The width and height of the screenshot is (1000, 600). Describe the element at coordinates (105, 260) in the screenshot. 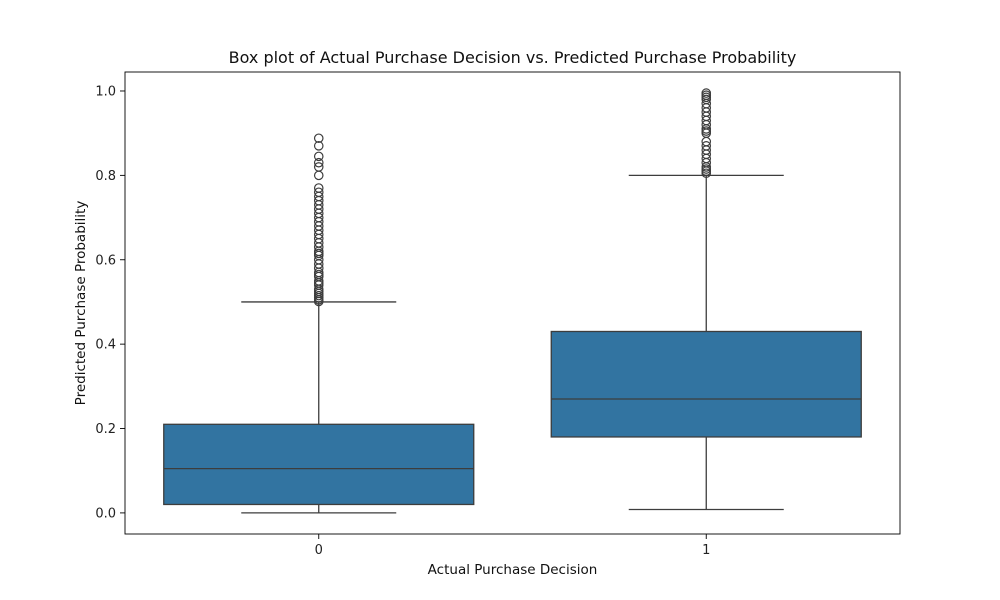

I see `y-tick-label: 0.6` at that location.